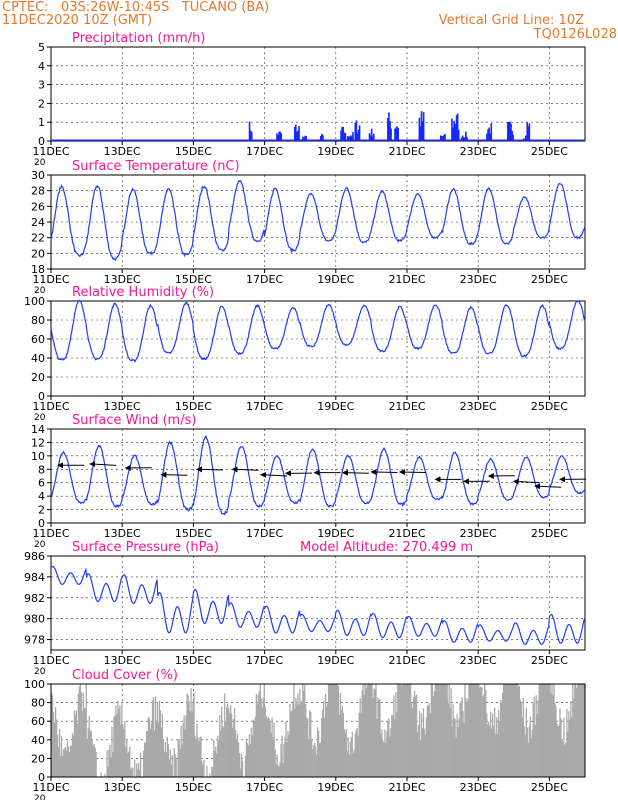 The width and height of the screenshot is (618, 800). What do you see at coordinates (41, 777) in the screenshot?
I see `y-tick-label: 0` at bounding box center [41, 777].